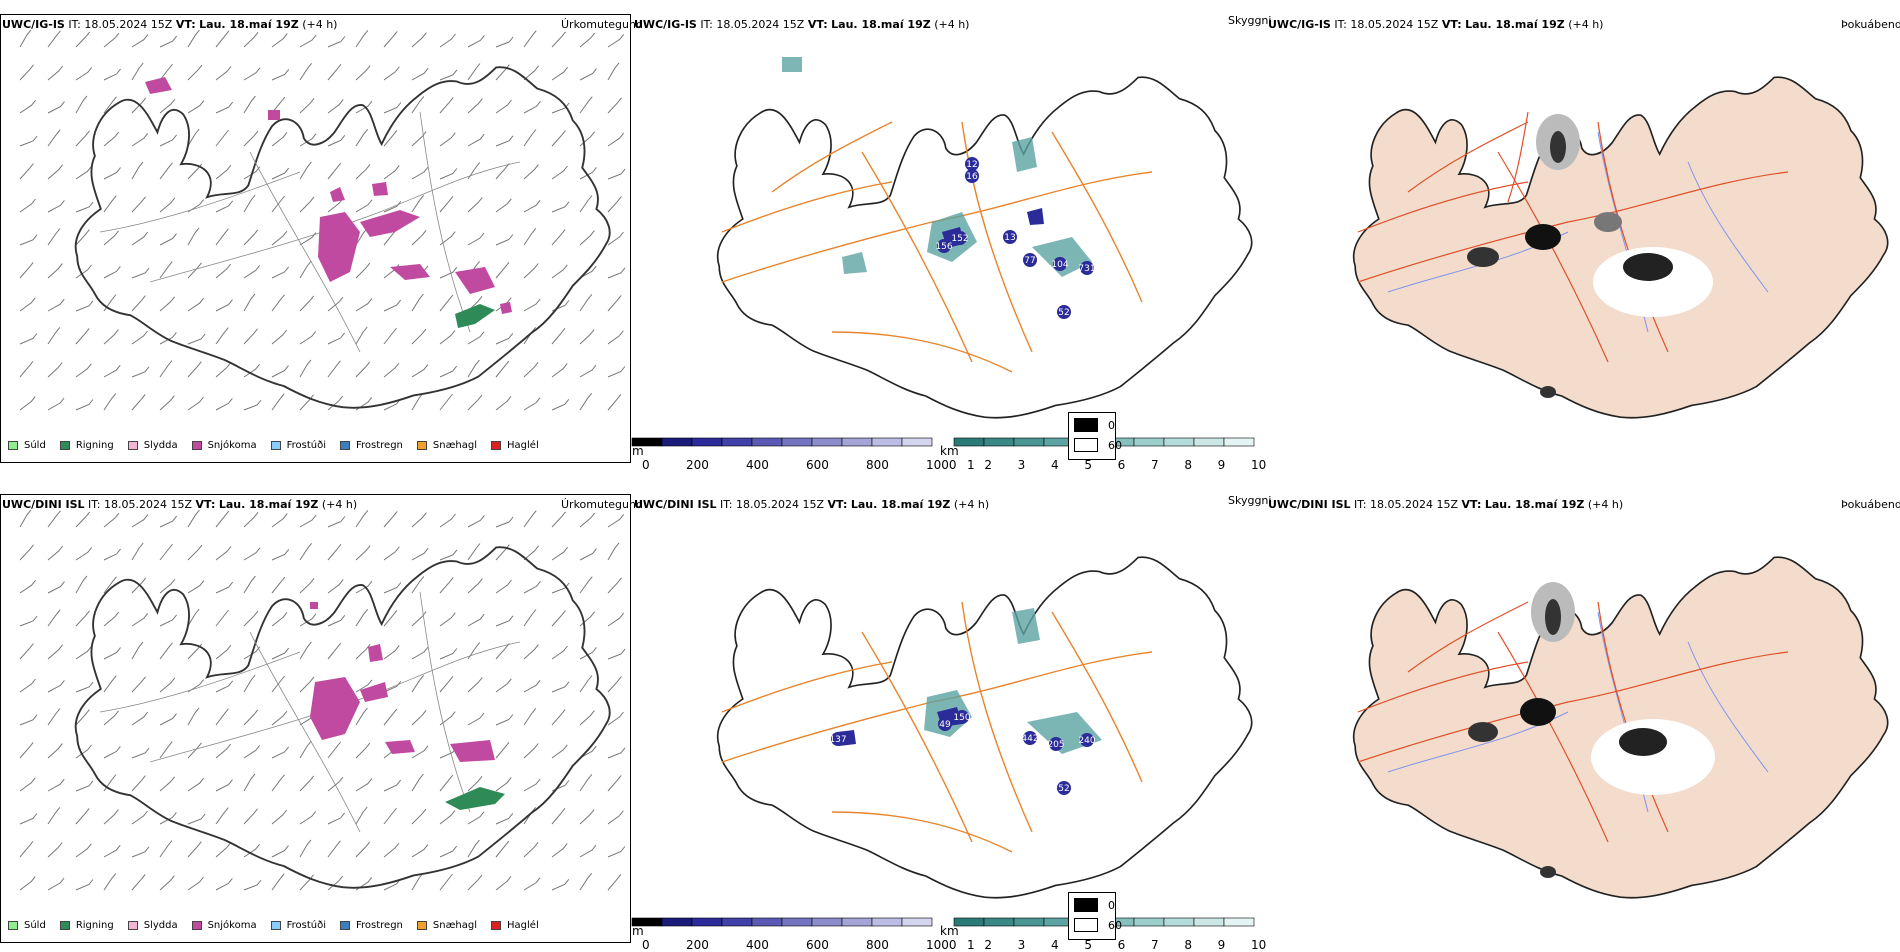 The width and height of the screenshot is (1900, 952). Describe the element at coordinates (35, 445) in the screenshot. I see `legend-label: Súld` at that location.